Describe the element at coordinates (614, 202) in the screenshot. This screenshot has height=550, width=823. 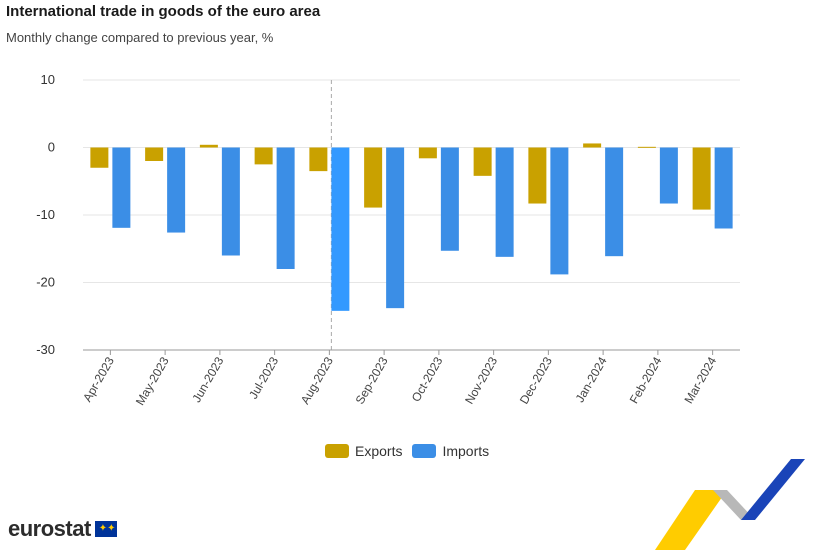
I see `imports-bar-jan-2024` at that location.